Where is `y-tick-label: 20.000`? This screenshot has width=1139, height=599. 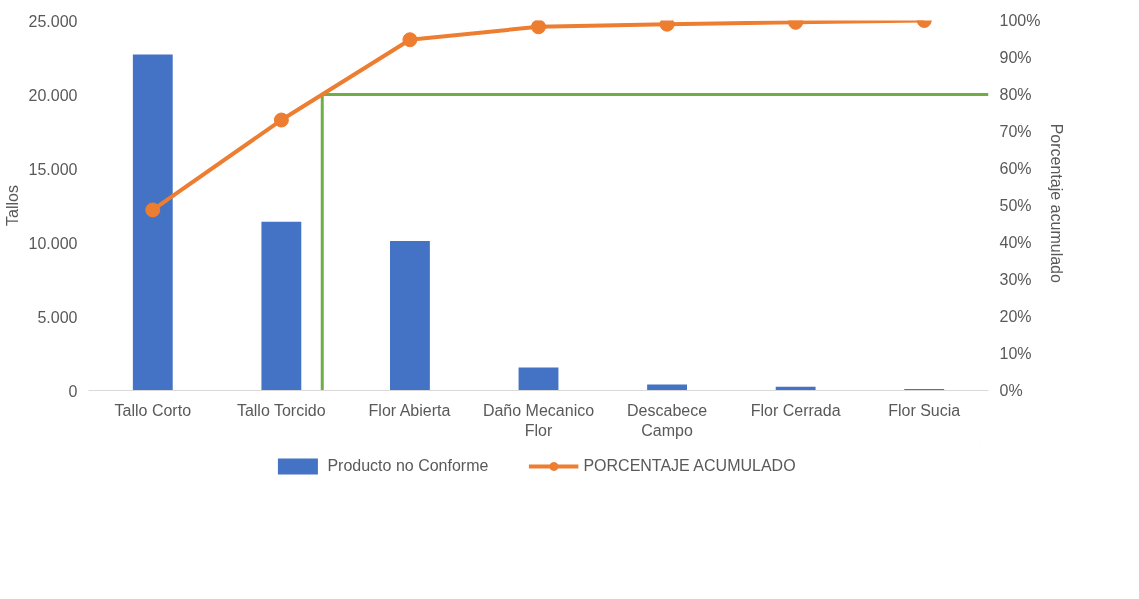 y-tick-label: 20.000 is located at coordinates (53, 95).